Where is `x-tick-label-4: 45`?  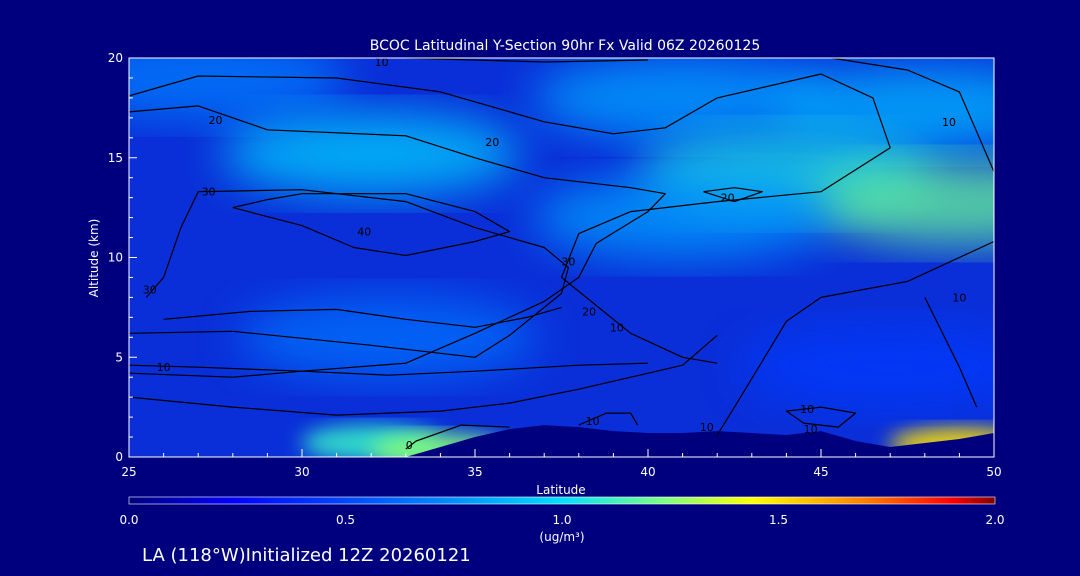 x-tick-label-4: 45 is located at coordinates (820, 472).